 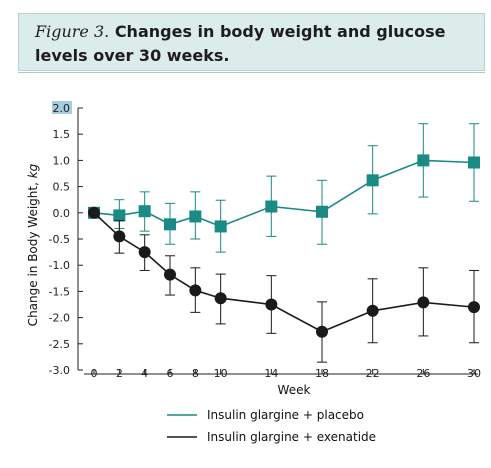 I want to click on y-tick-label: -0.5, so click(x=59, y=239).